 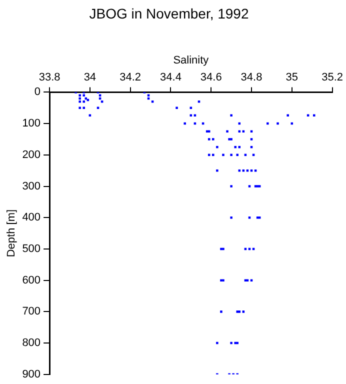 I want to click on y-tick-label: 400, so click(x=31, y=218).